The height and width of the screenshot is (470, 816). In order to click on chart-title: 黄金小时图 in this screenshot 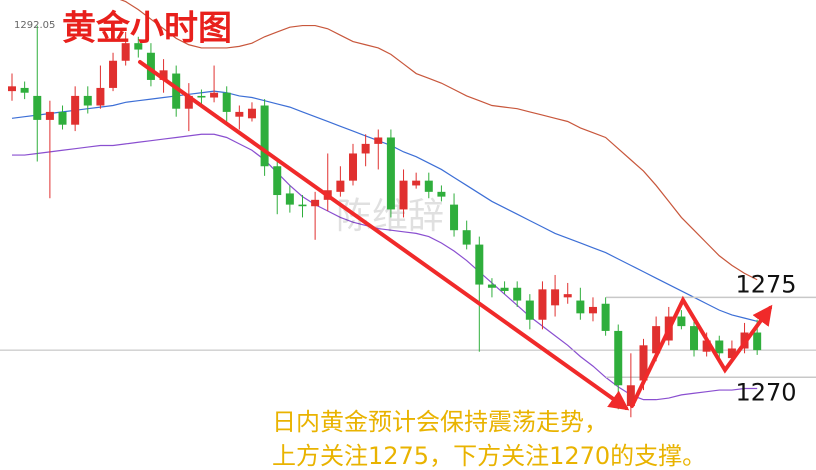, I will do `click(147, 29)`.